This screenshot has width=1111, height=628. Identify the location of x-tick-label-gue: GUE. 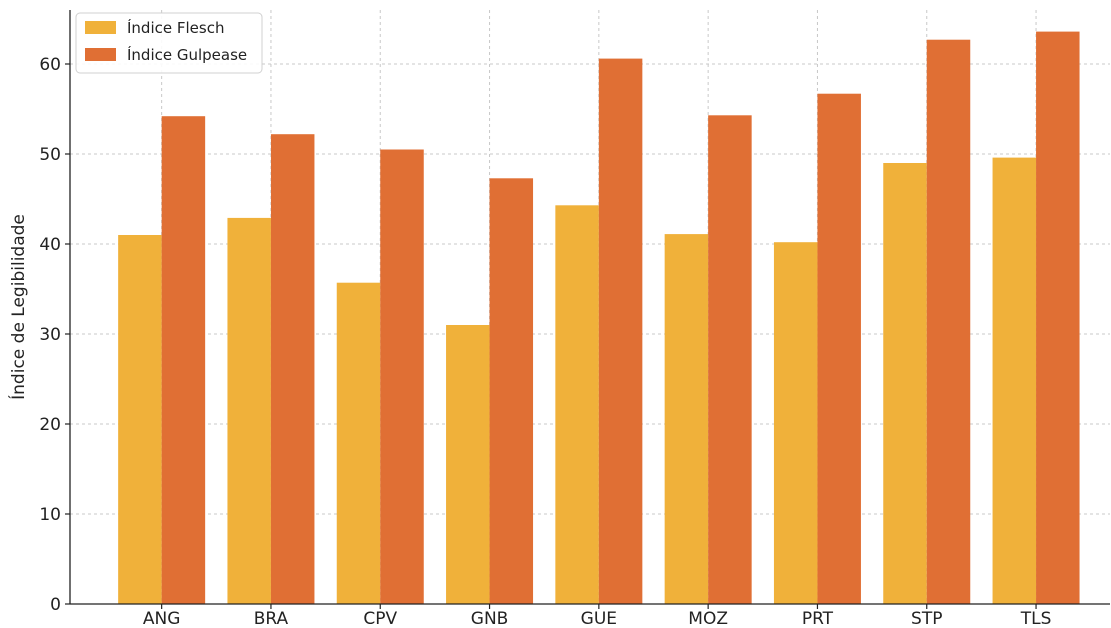
(599, 618).